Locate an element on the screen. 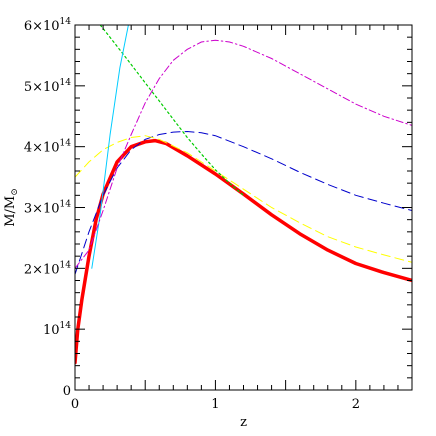 Image resolution: width=436 pixels, height=436 pixels. x-tick-label: 0 is located at coordinates (75, 404).